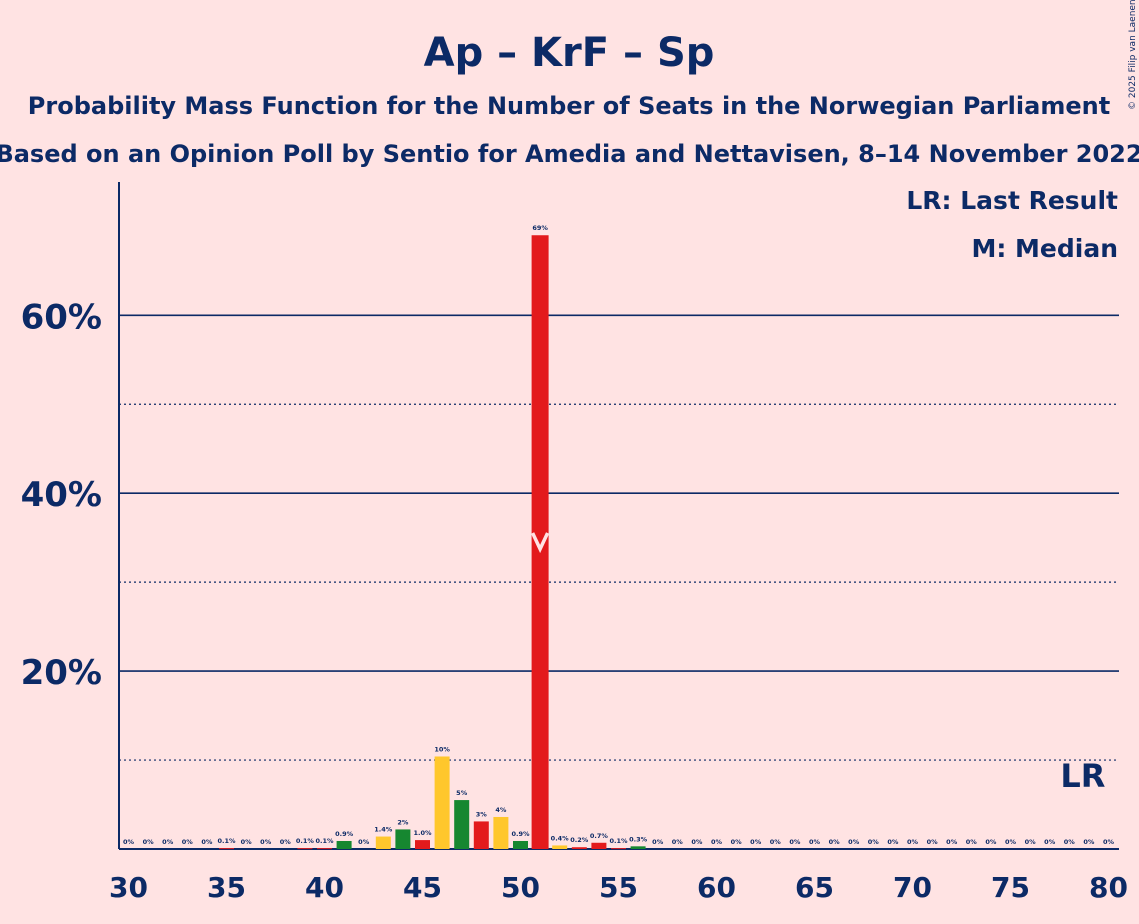  I want to click on data-label-seat-65: 0%, so click(815, 842).